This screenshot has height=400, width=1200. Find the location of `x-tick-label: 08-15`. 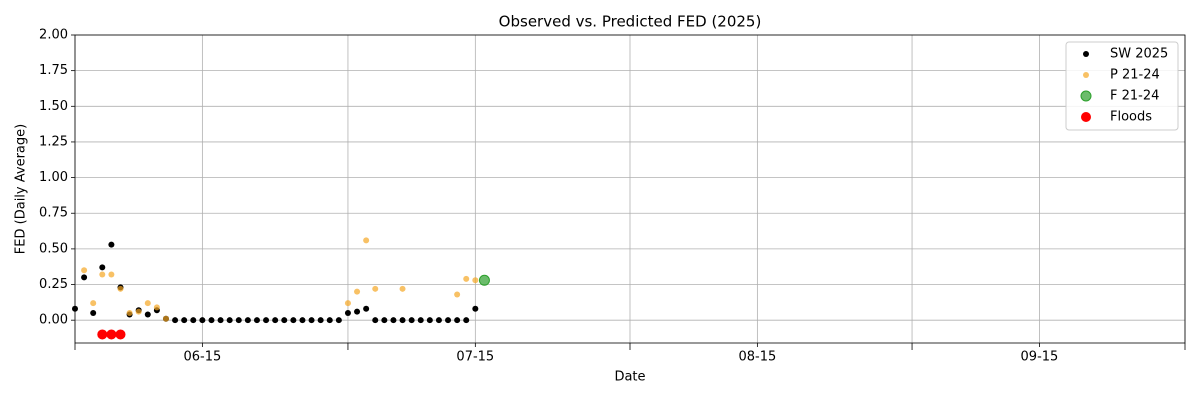

x-tick-label: 08-15 is located at coordinates (757, 357).